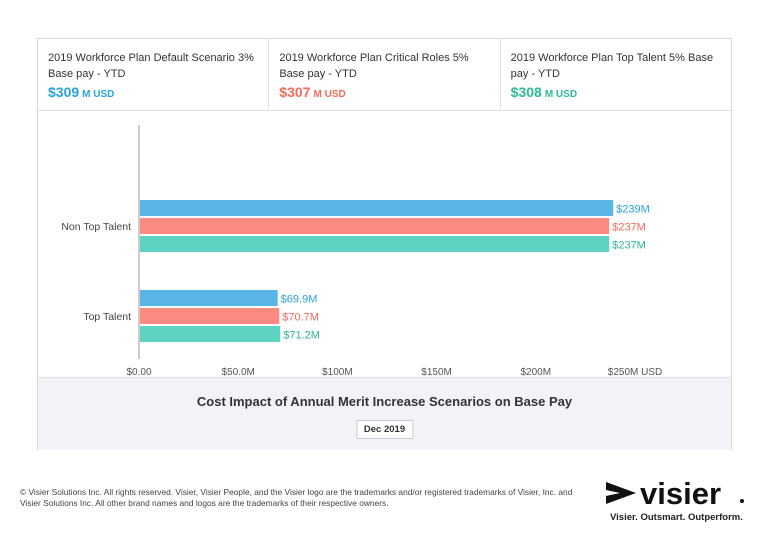  I want to click on data-label: $239M, so click(633, 210).